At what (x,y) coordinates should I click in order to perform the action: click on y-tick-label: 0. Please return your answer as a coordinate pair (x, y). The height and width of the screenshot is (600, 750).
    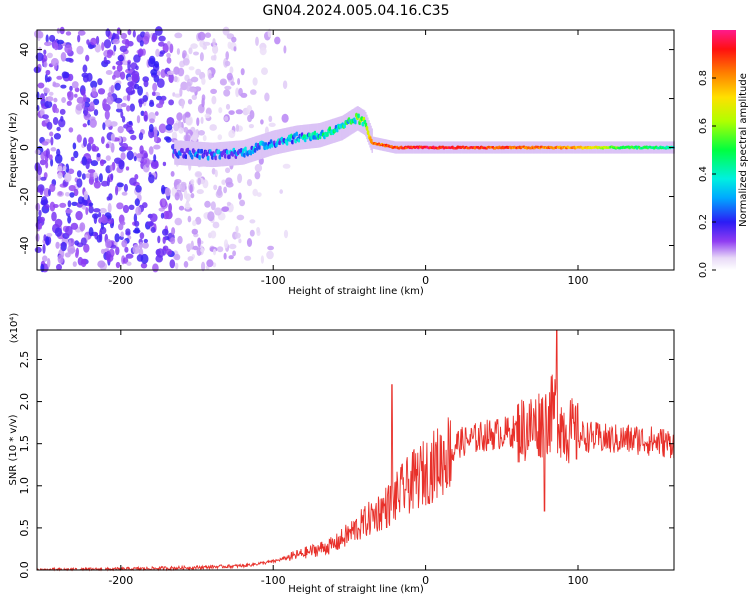
    Looking at the image, I should click on (24, 147).